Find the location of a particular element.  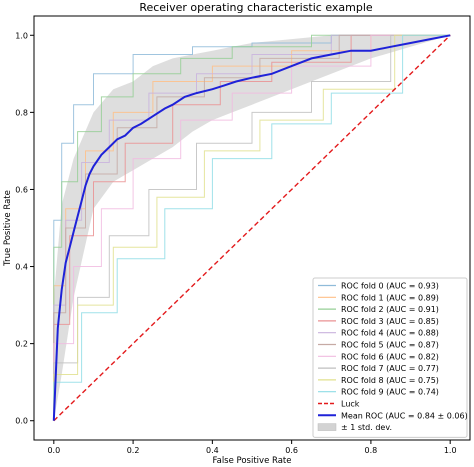

y-axis-ticks: 0.0 0.2 0.4 0.6 0.8 1.0 is located at coordinates (24, 228).